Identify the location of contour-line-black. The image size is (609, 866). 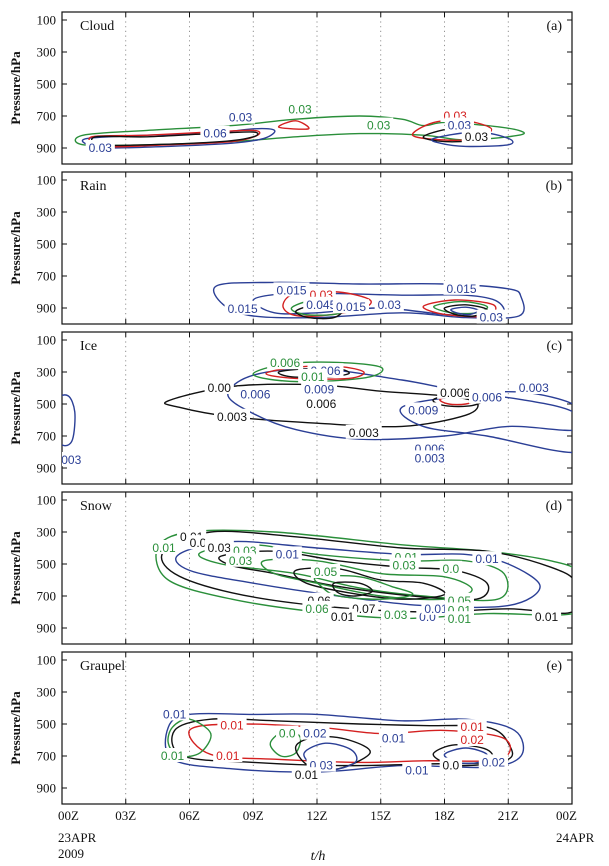
(369, 583).